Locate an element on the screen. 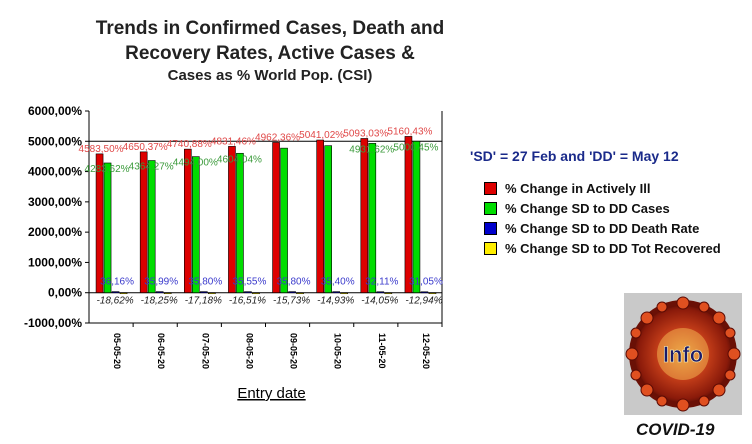  data-label-death-rate: 36,16% is located at coordinates (117, 282).